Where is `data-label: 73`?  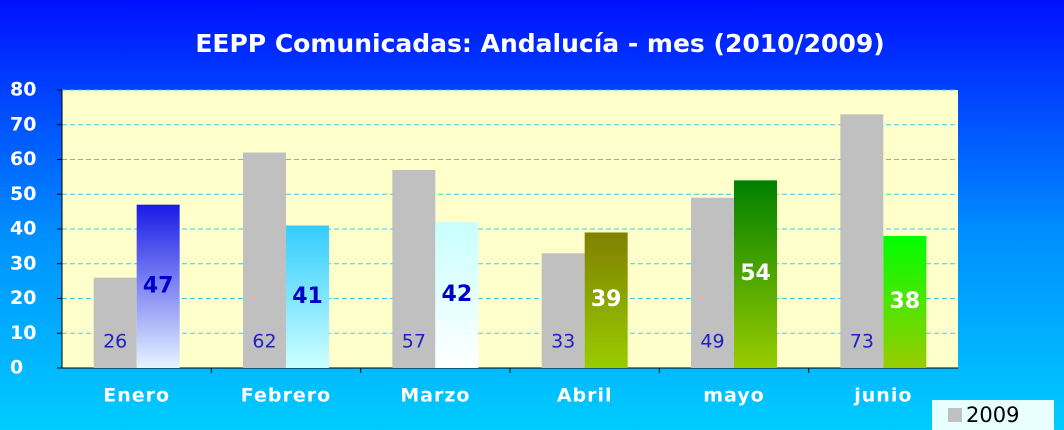
data-label: 73 is located at coordinates (862, 342).